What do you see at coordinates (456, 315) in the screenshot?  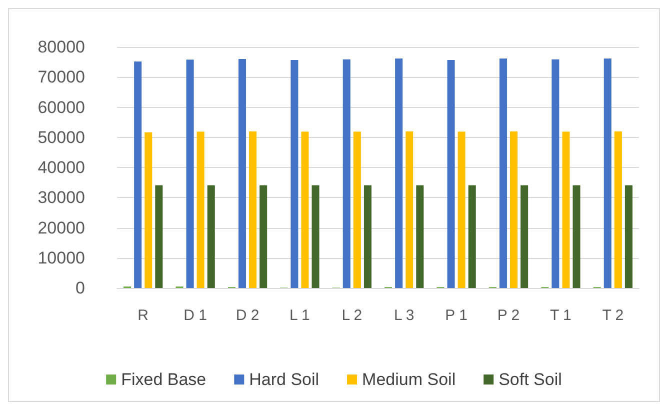 I see `x-tick-label: P 1` at bounding box center [456, 315].